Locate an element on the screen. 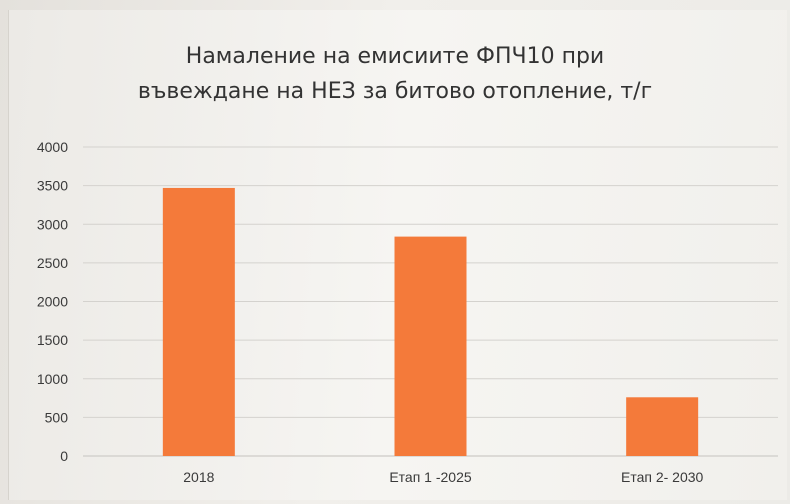  y-tick-label: 3000 is located at coordinates (52, 224).